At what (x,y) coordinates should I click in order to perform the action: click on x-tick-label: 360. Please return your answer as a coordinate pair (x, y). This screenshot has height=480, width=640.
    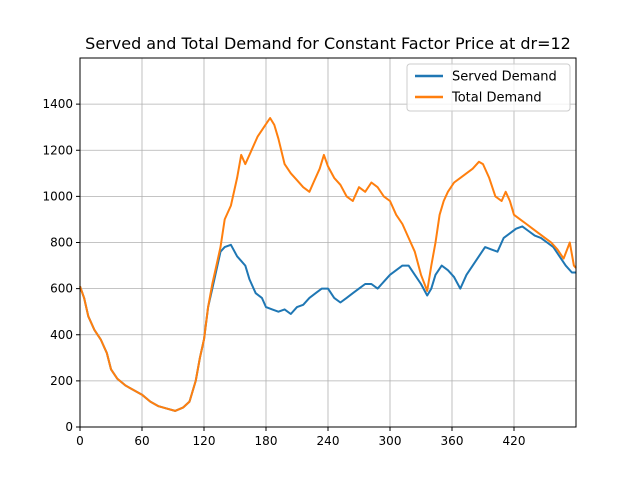
    Looking at the image, I should click on (452, 441).